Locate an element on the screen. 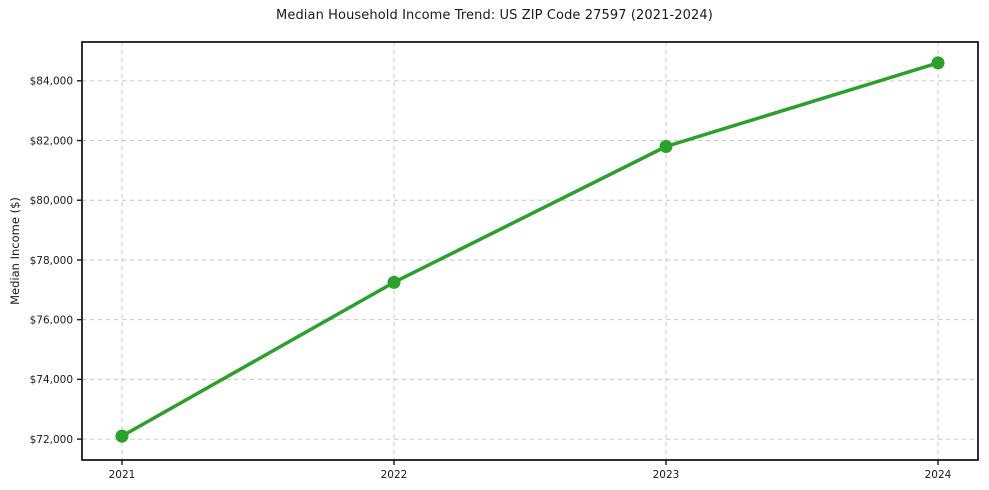 Image resolution: width=989 pixels, height=490 pixels. y-tick-label: $74,000 is located at coordinates (51, 380).